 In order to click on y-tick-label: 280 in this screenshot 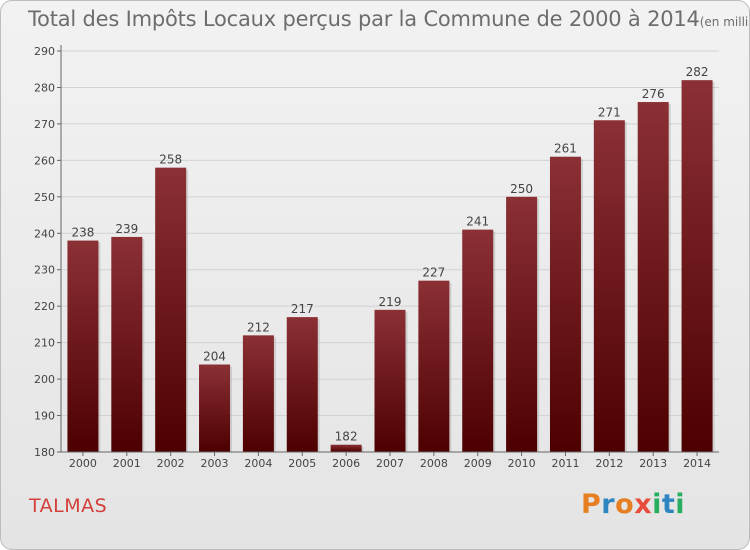, I will do `click(44, 87)`.